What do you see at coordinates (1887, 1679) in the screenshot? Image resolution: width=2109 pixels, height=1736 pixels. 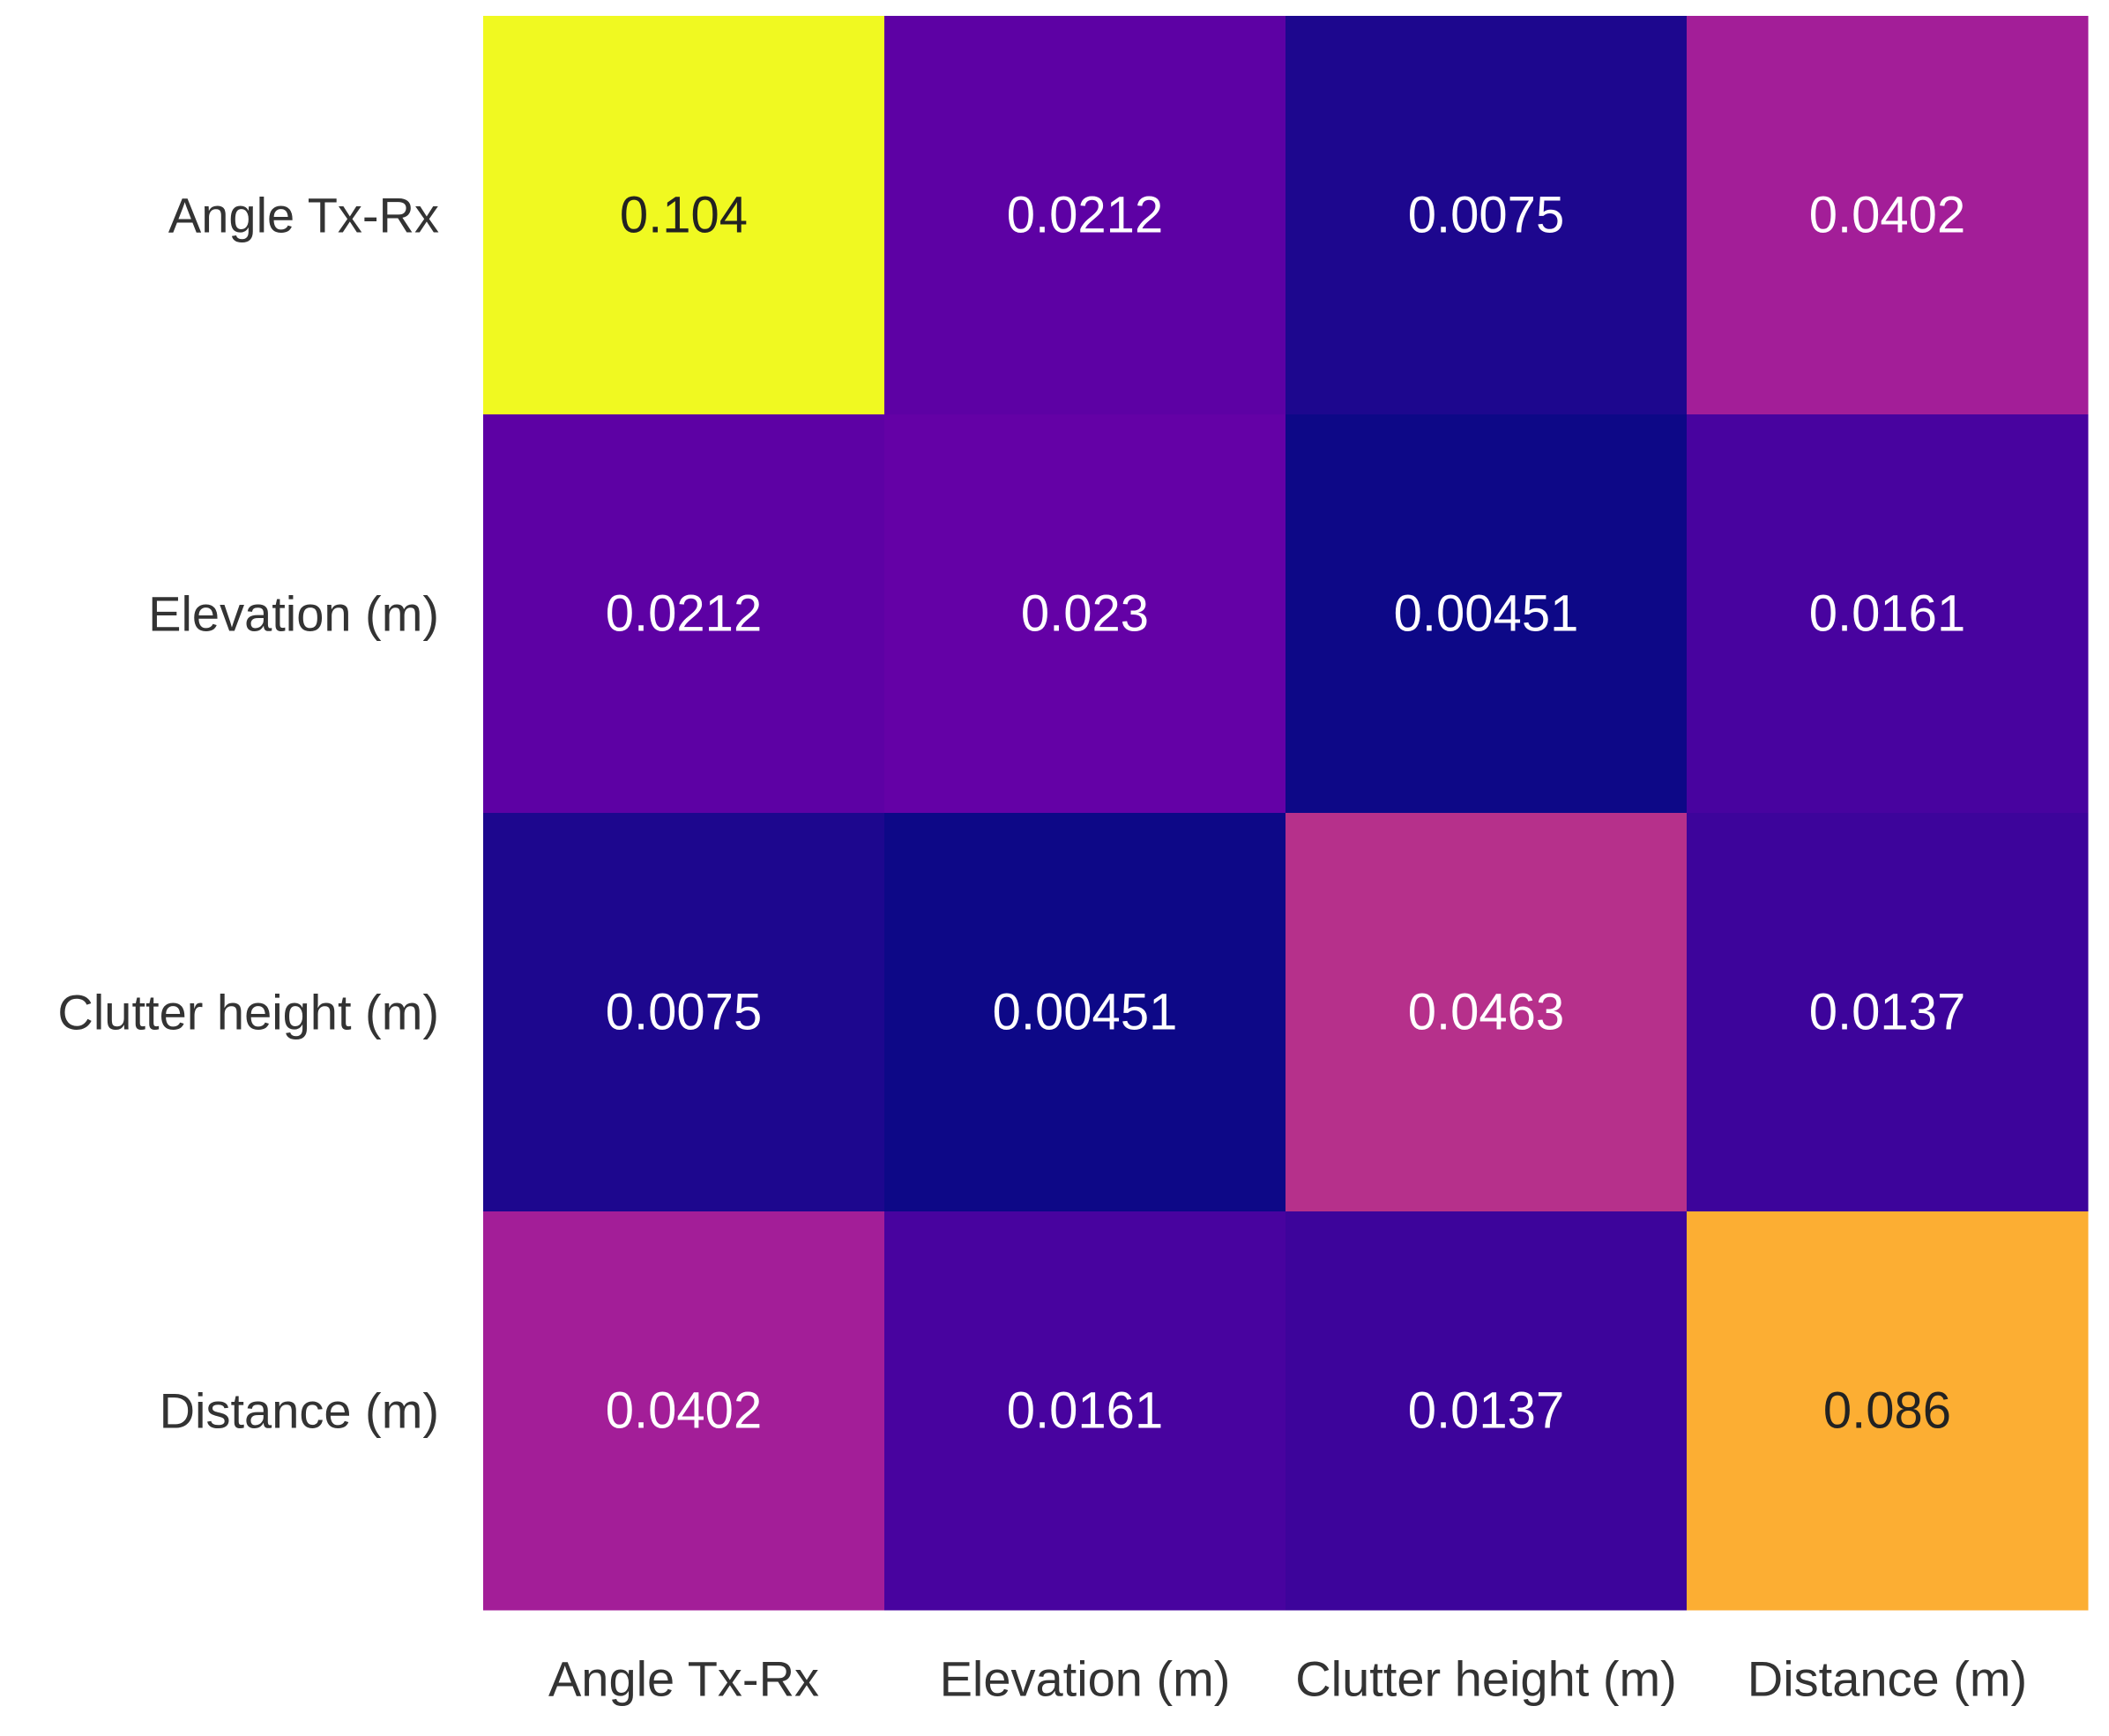 I see `x-tick-label: Distance (m)` at bounding box center [1887, 1679].